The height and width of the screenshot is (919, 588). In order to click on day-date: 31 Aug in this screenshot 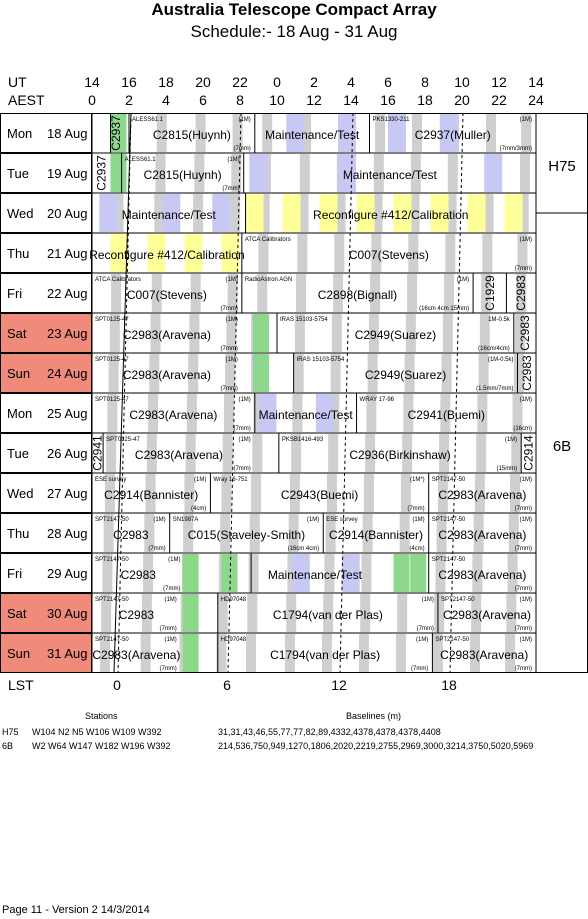, I will do `click(67, 653)`.